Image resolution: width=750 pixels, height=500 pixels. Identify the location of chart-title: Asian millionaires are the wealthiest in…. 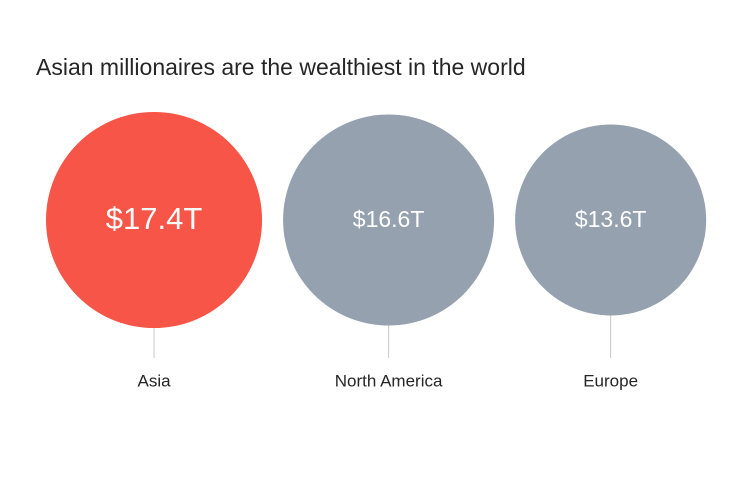
(281, 67).